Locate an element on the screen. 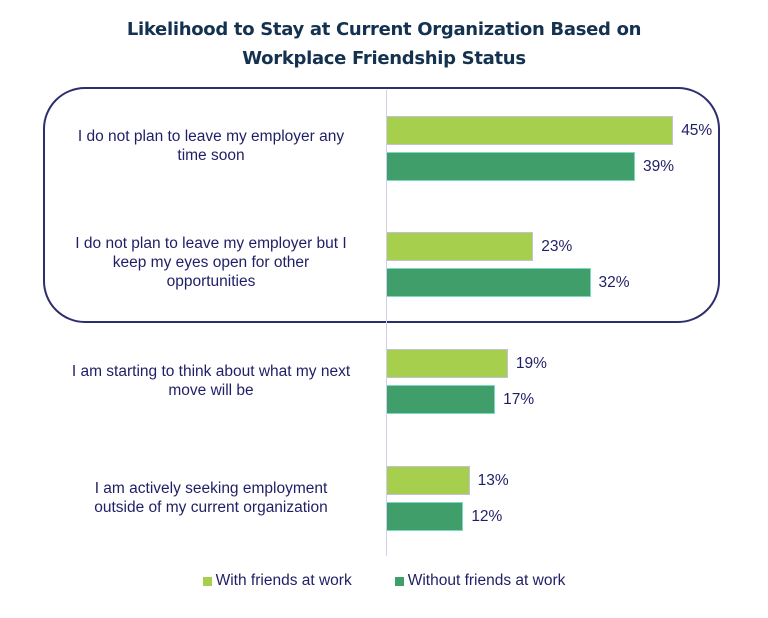 Image resolution: width=768 pixels, height=618 pixels. legend-swatch-with-friends-icon is located at coordinates (207, 581).